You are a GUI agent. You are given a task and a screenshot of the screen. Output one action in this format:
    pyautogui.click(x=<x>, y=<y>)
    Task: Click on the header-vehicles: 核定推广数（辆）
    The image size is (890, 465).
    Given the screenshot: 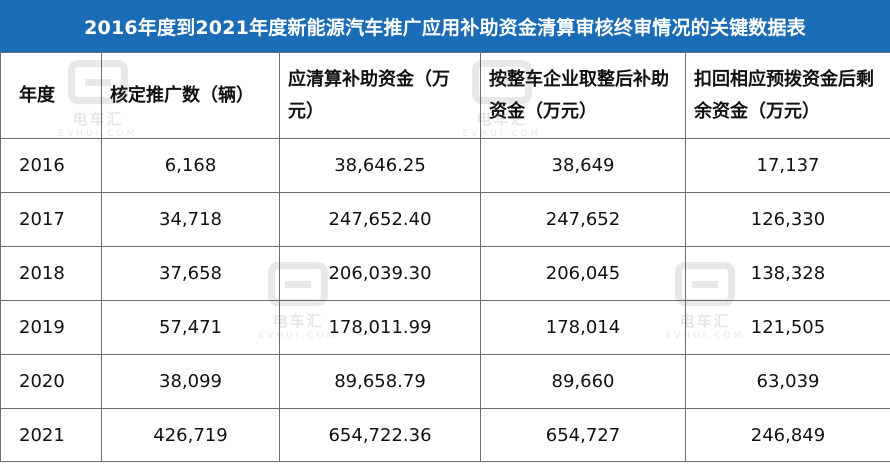 What is the action you would take?
    pyautogui.click(x=190, y=95)
    